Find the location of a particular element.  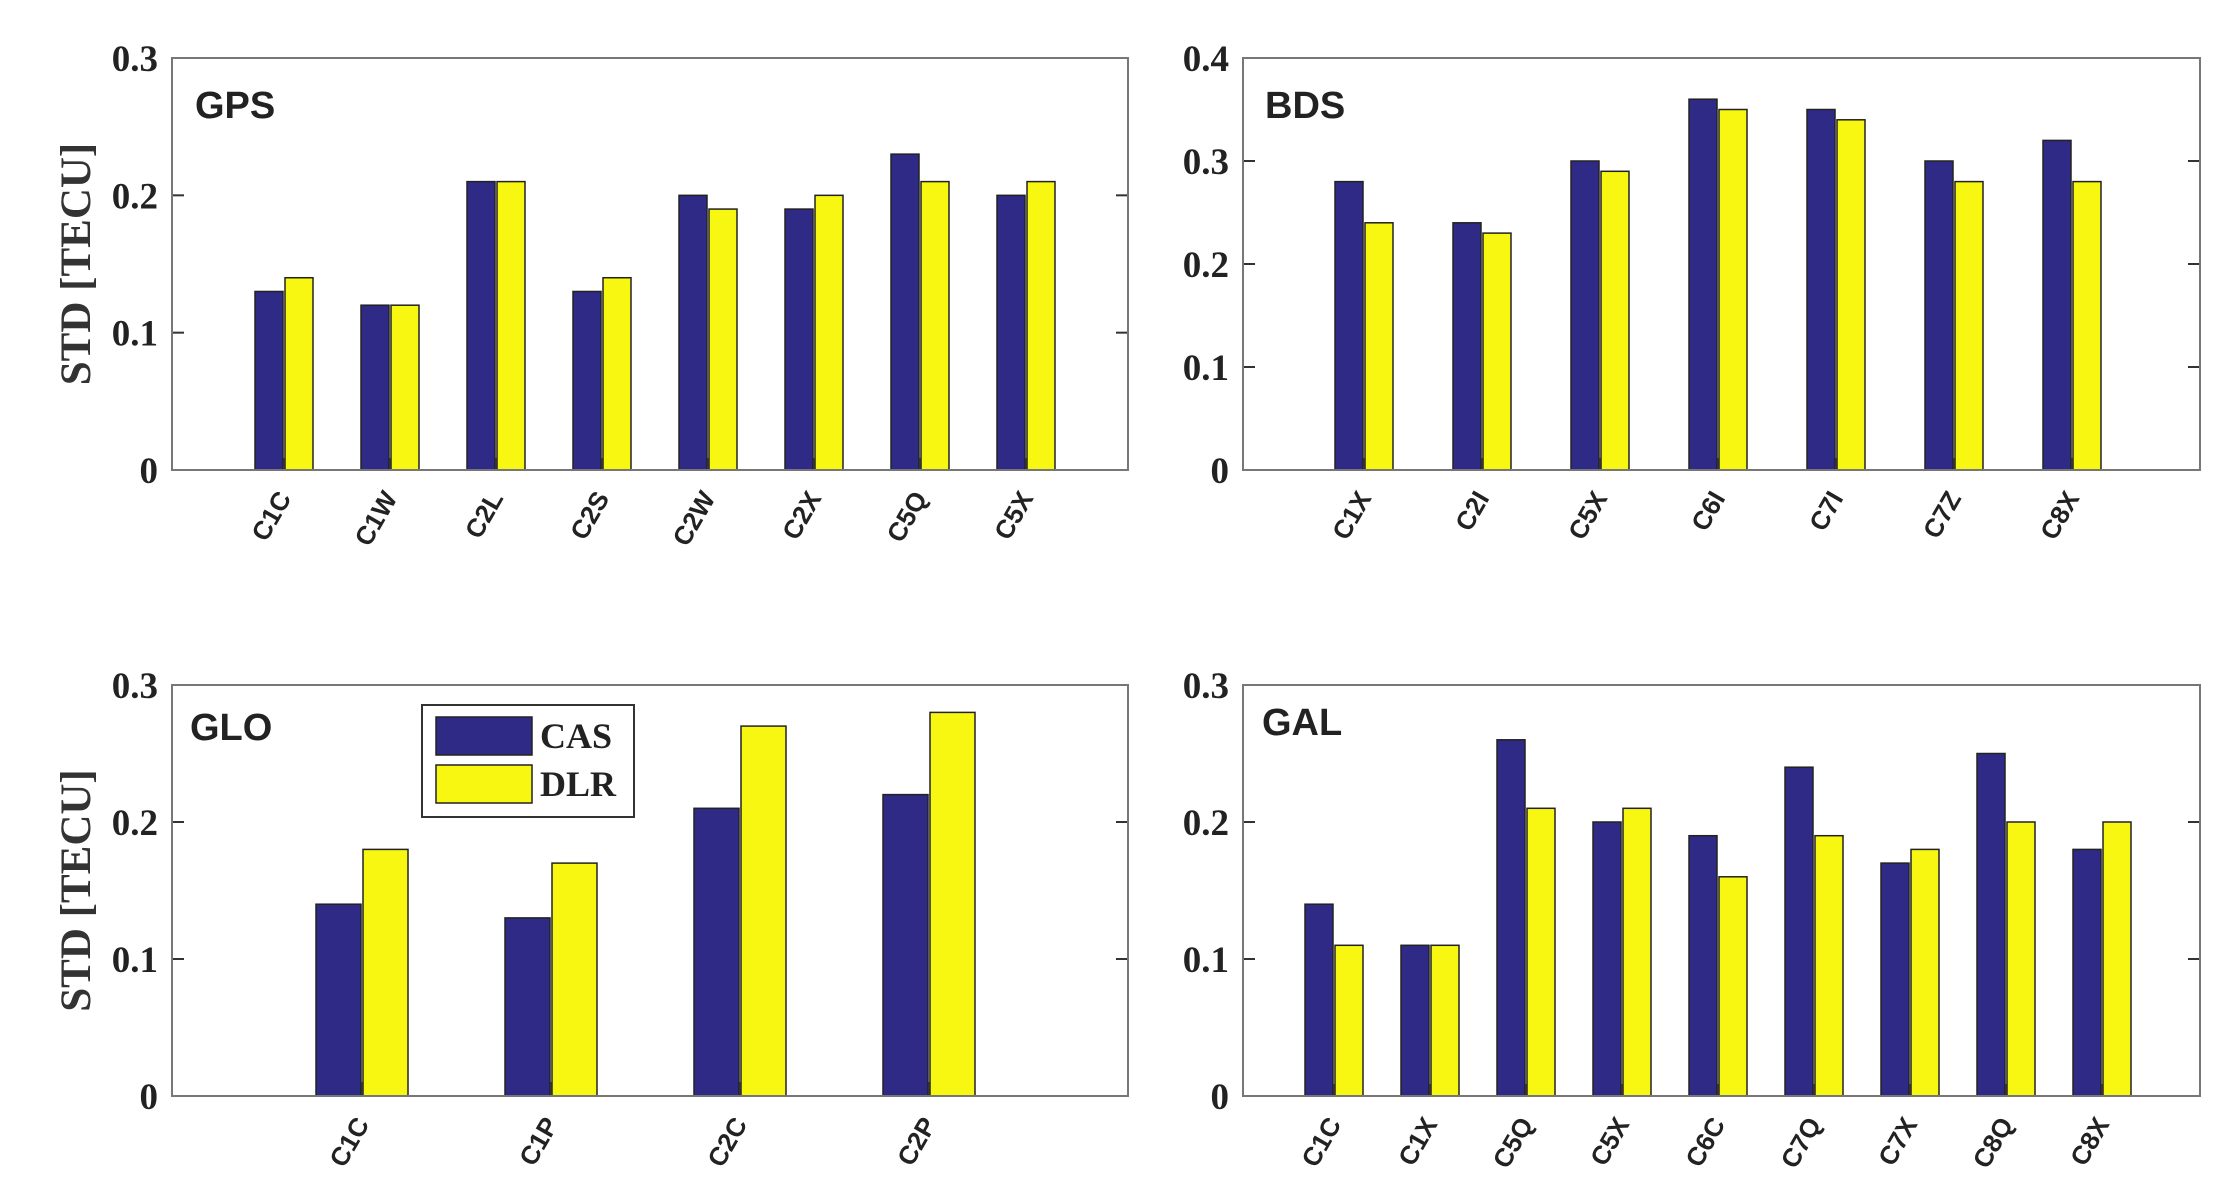

legend: CAS DLR is located at coordinates (528, 761).